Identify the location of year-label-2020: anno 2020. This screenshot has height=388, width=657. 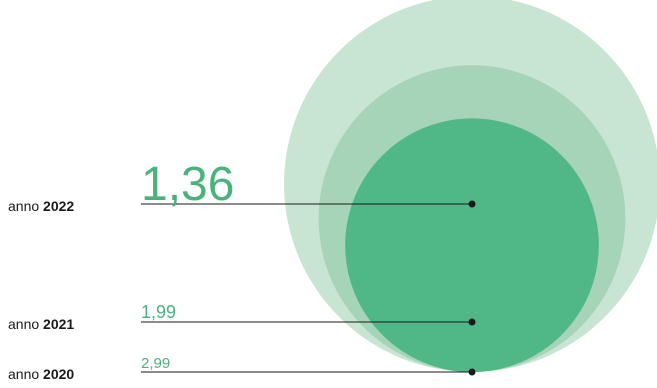
(41, 374).